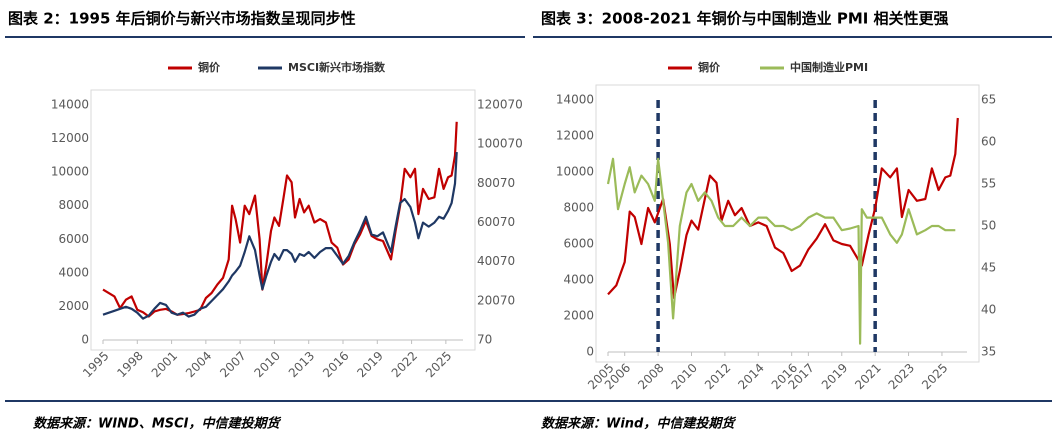 This screenshot has width=1057, height=441. Describe the element at coordinates (638, 424) in the screenshot. I see `source: 数据来源：Wind，中信建投期货` at that location.